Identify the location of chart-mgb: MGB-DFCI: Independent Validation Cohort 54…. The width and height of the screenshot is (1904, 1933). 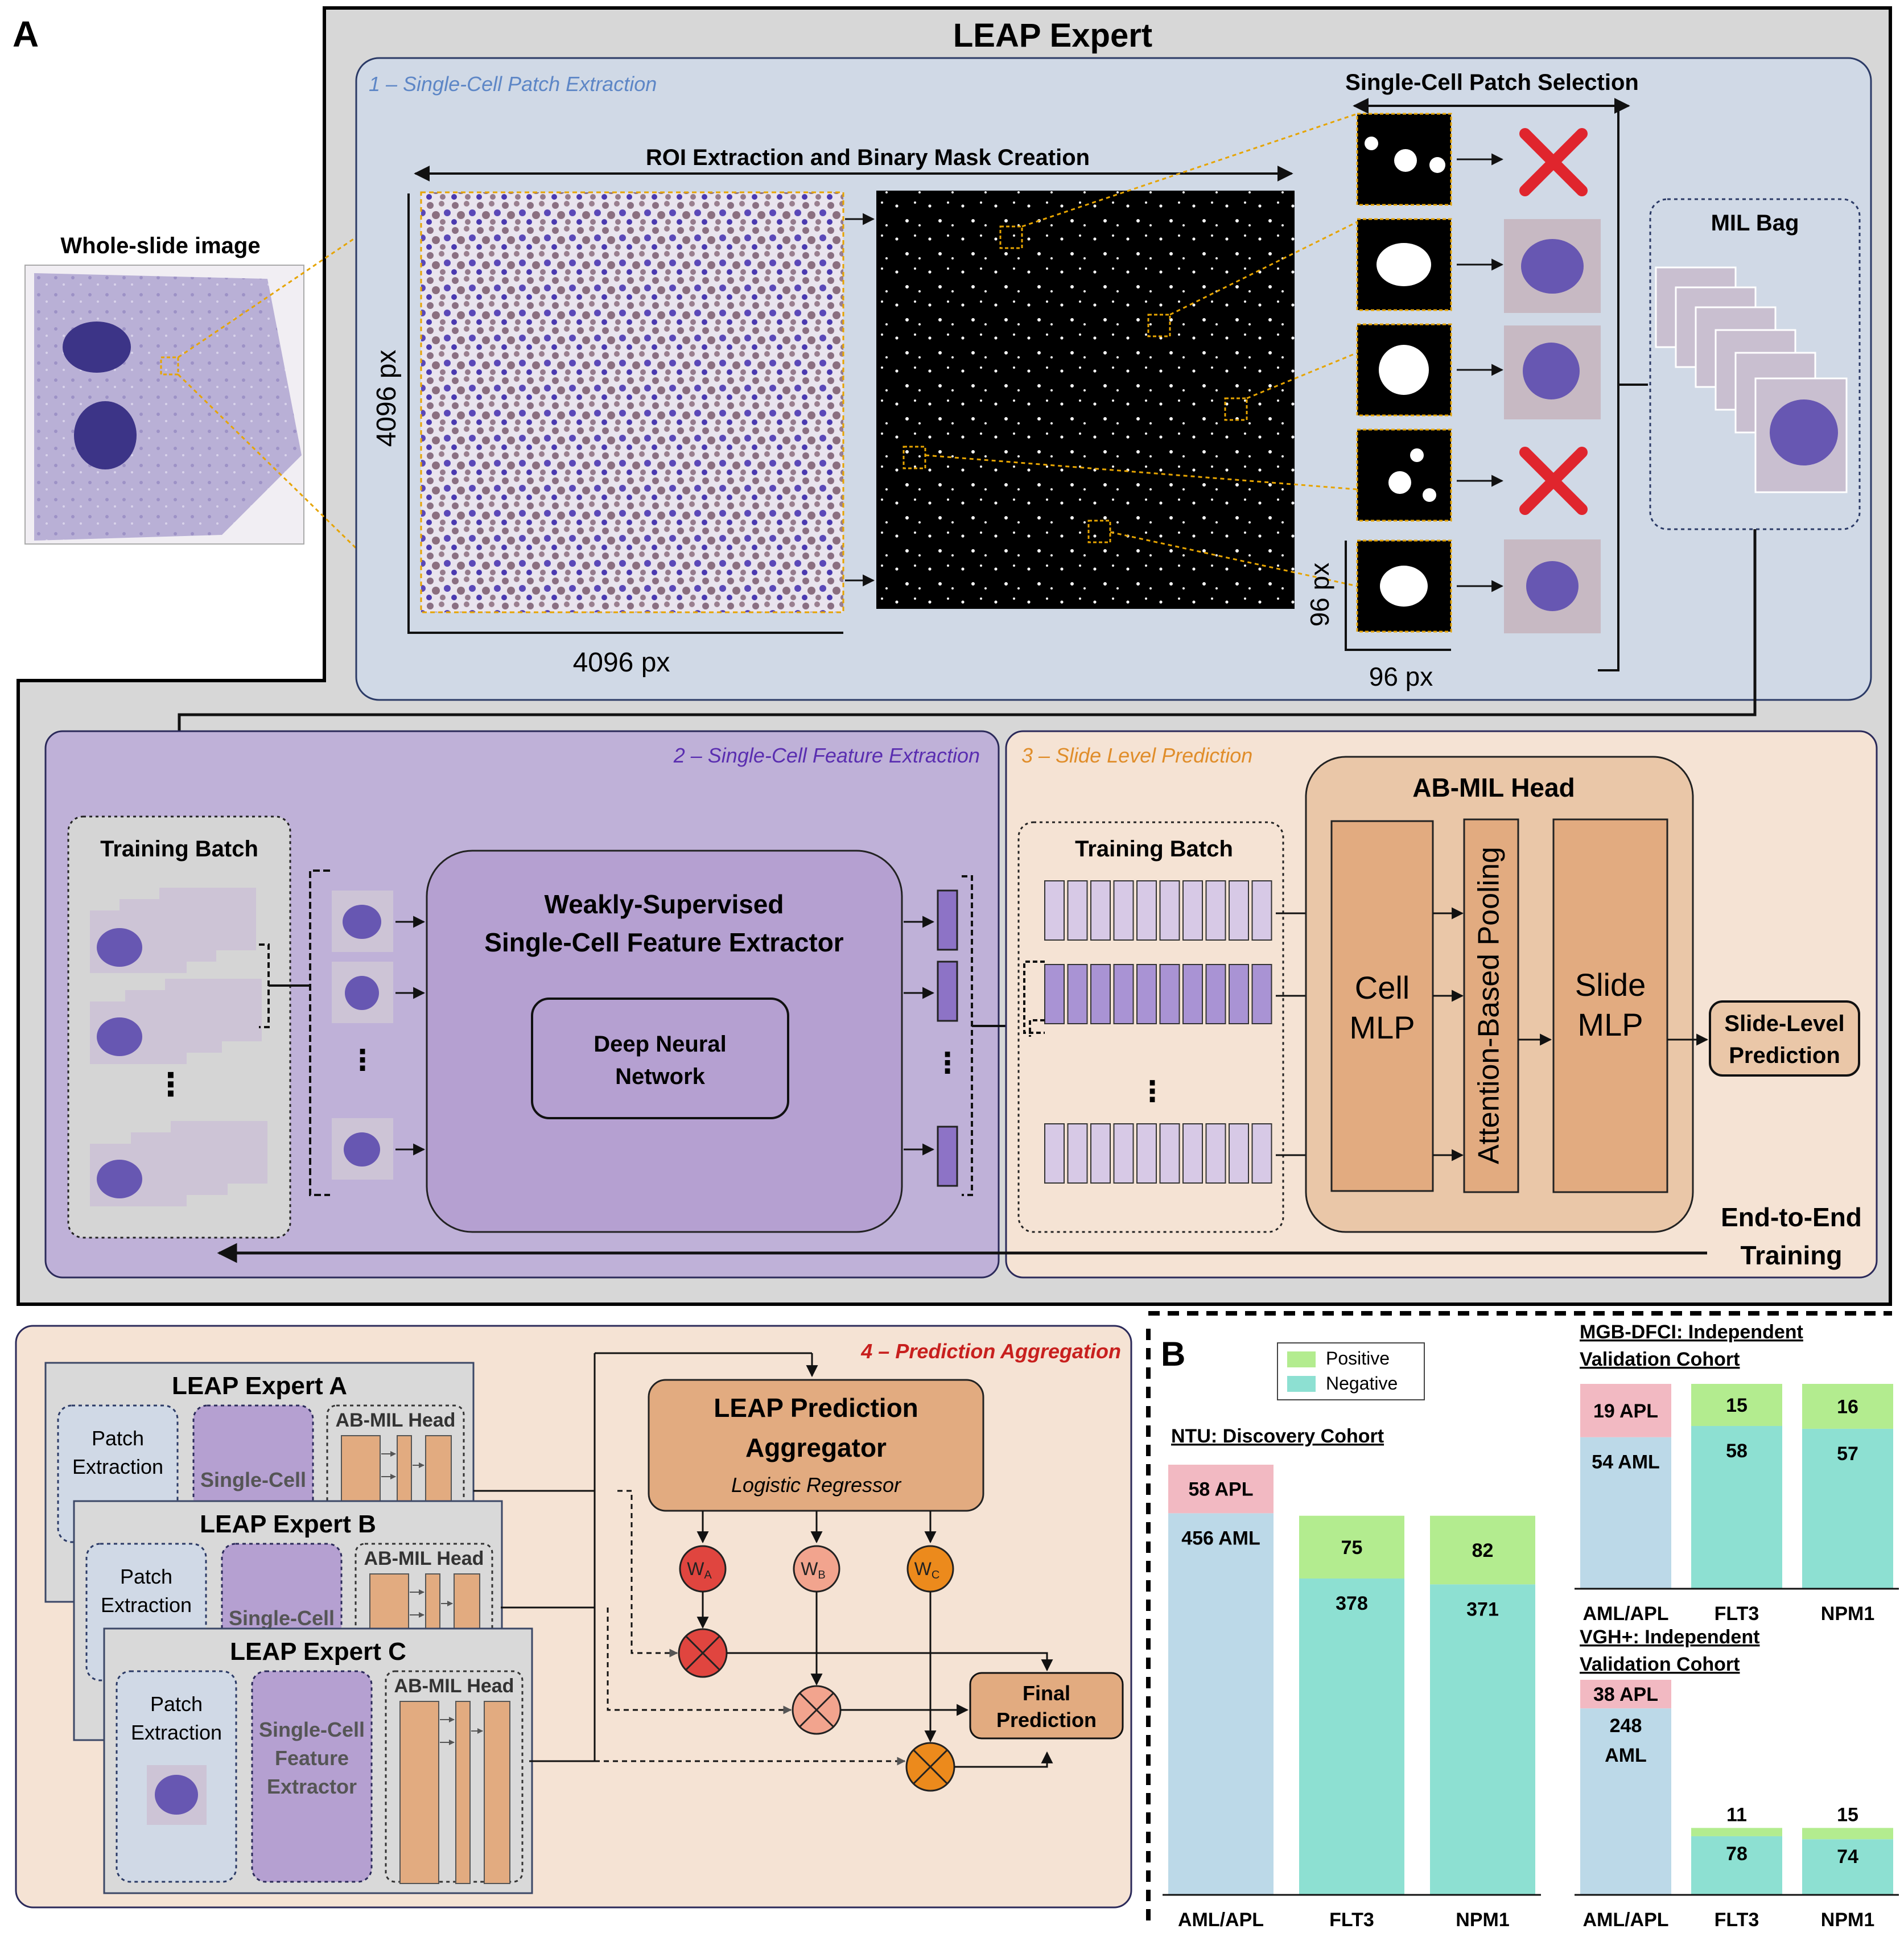
(1737, 1473).